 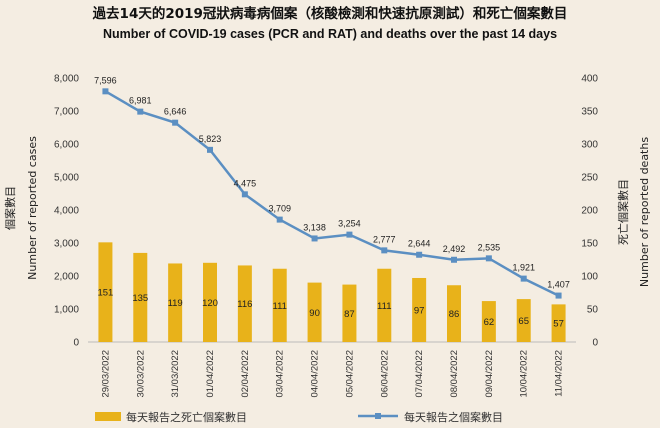 What do you see at coordinates (558, 285) in the screenshot?
I see `case-line-label: 1,407` at bounding box center [558, 285].